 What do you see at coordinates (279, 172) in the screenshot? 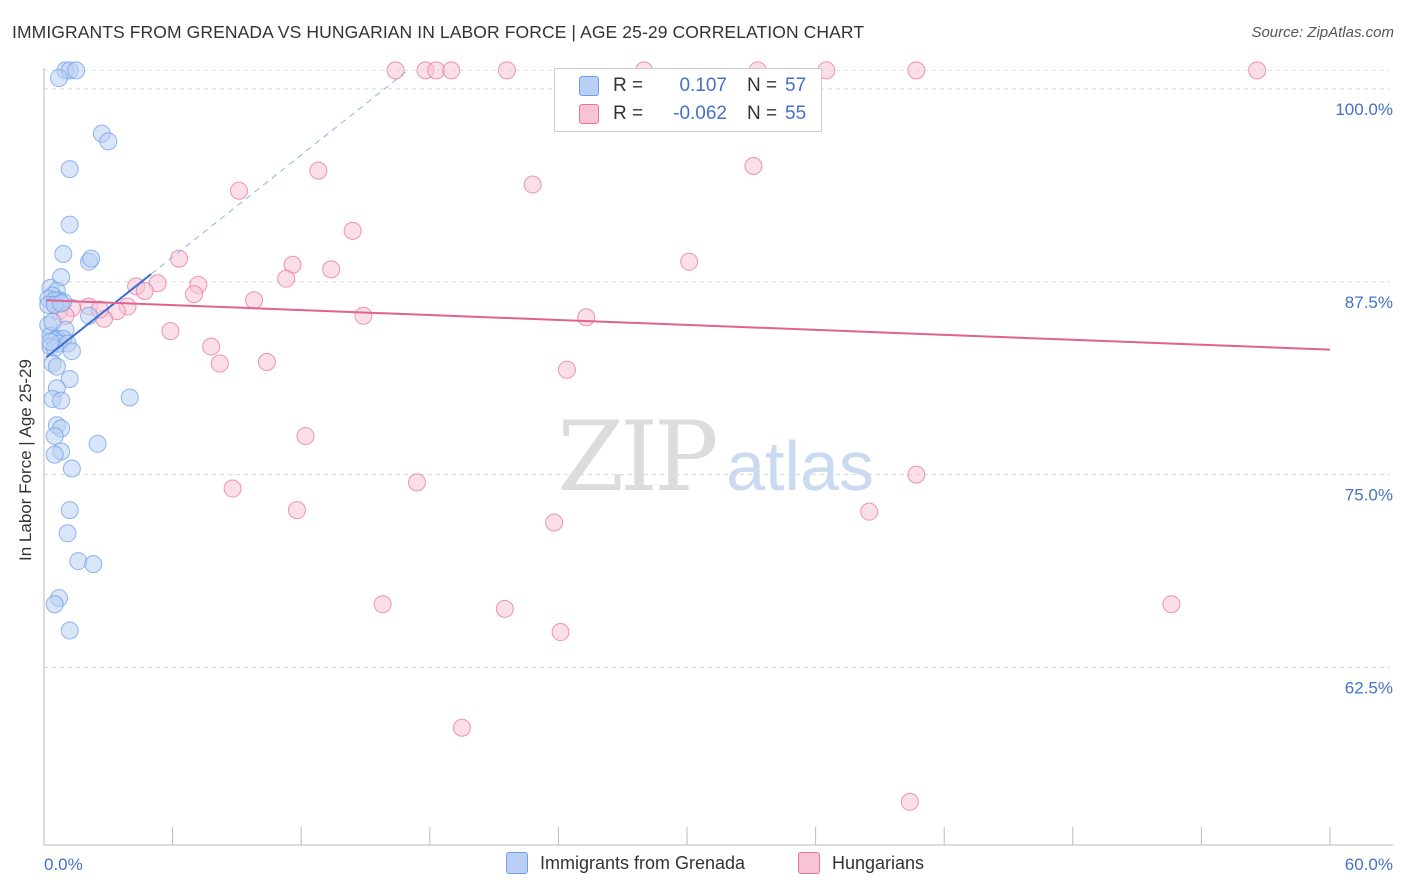
I see `trend-extension-grenada` at bounding box center [279, 172].